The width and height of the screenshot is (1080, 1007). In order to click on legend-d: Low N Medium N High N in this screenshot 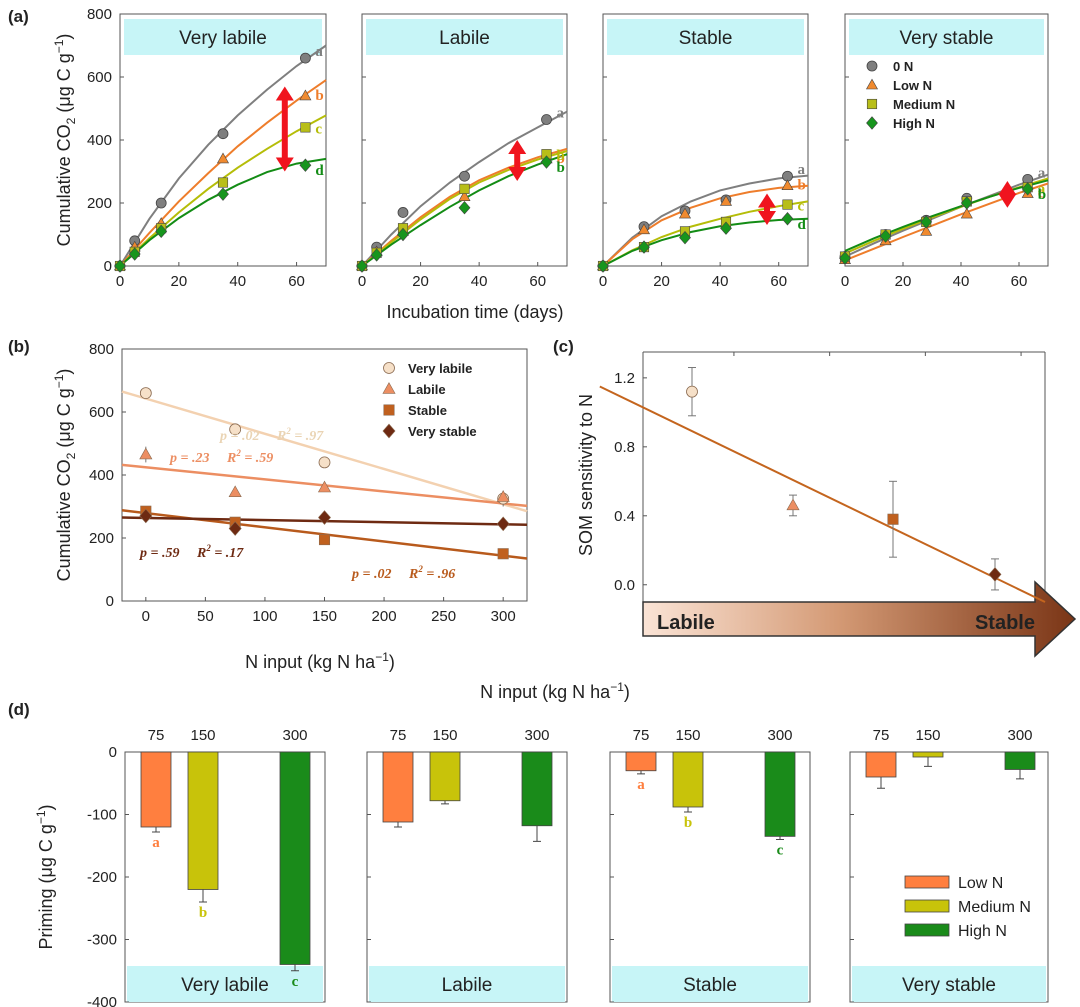, I will do `click(967, 907)`.